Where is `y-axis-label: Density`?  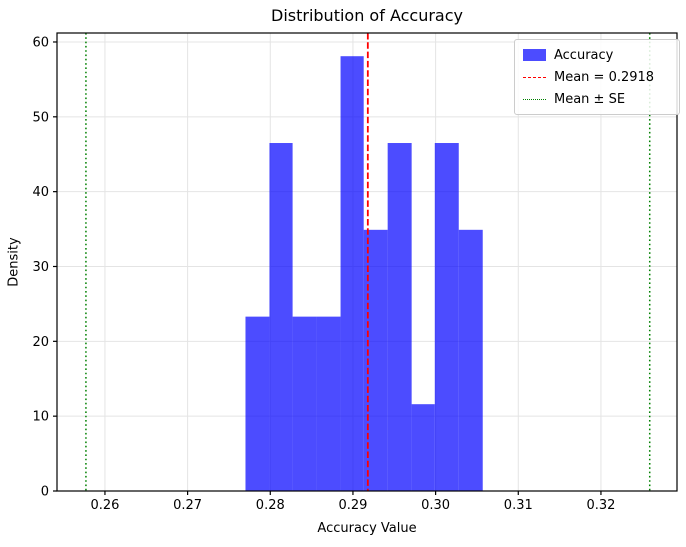
y-axis-label: Density is located at coordinates (14, 262).